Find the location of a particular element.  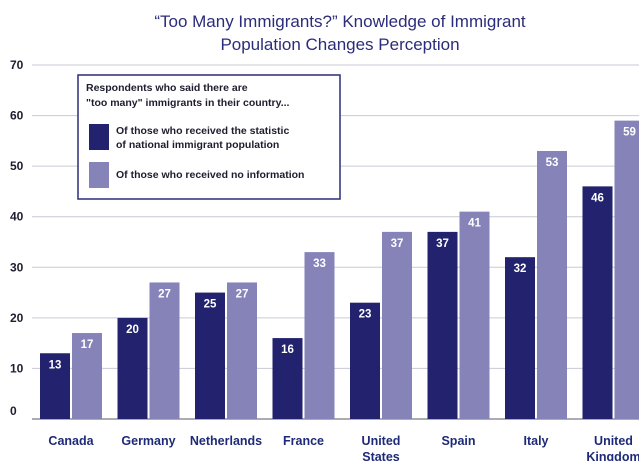

bar-value-label: 16 is located at coordinates (287, 350).